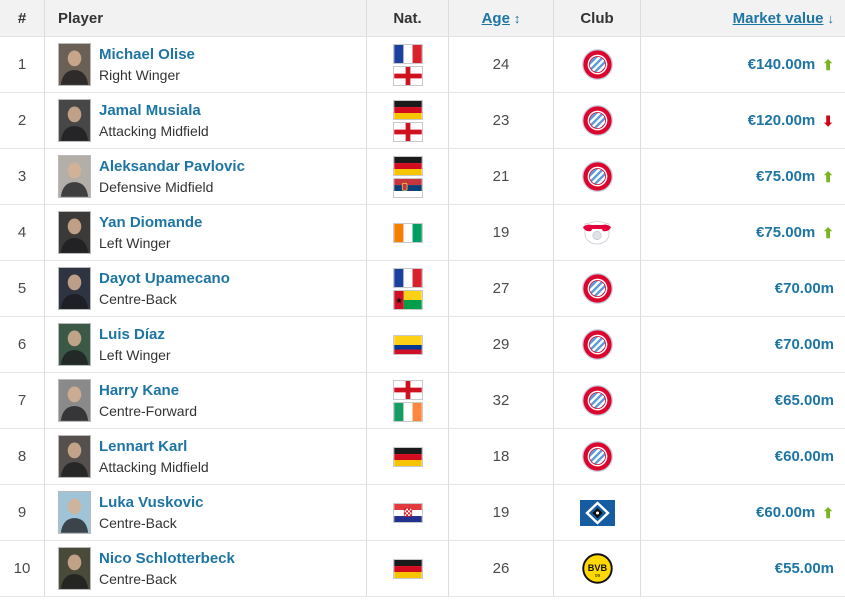 The width and height of the screenshot is (845, 600). What do you see at coordinates (804, 400) in the screenshot?
I see `market-value-link: €65.00m` at bounding box center [804, 400].